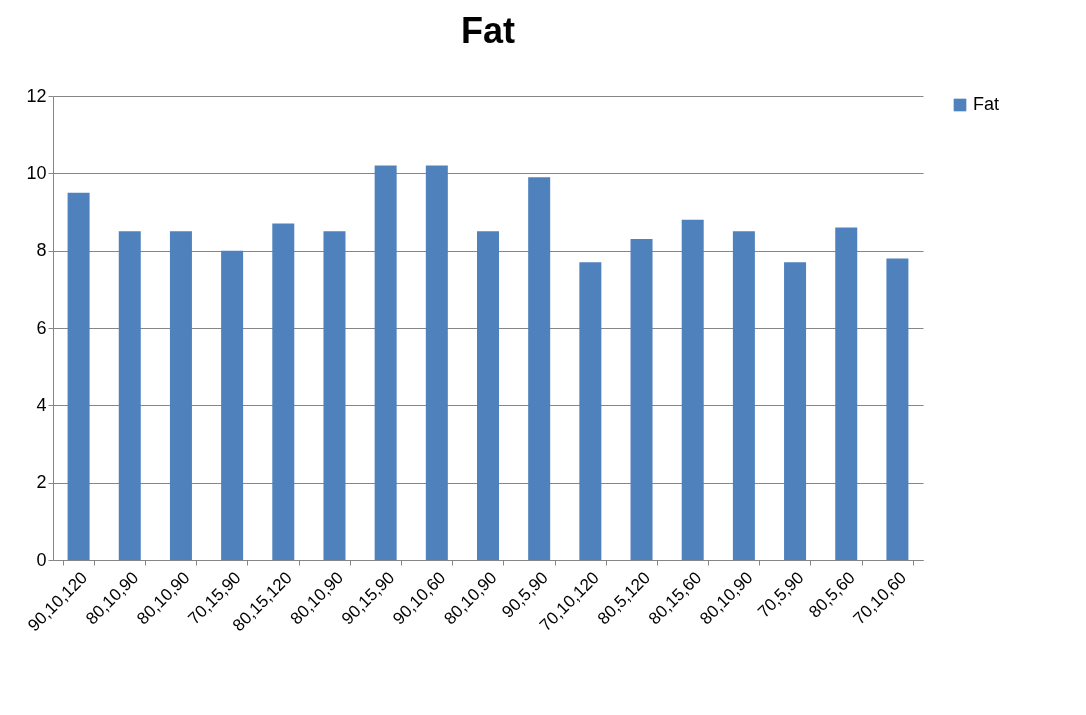 The height and width of the screenshot is (715, 1086). Describe the element at coordinates (41, 327) in the screenshot. I see `y-tick-label: 6` at that location.